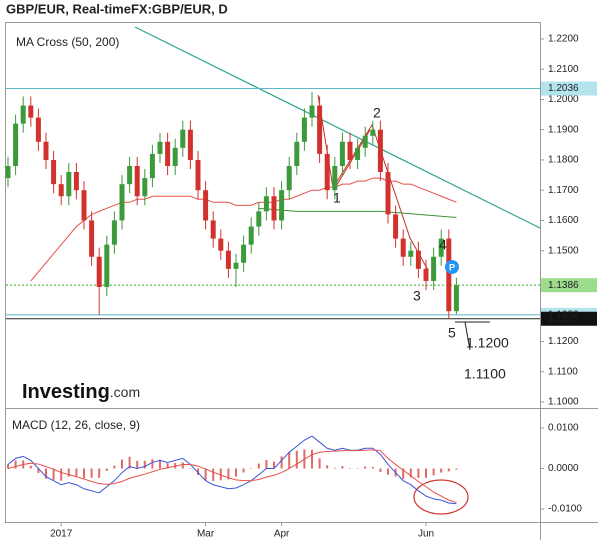  I want to click on y2-tick-label: 0.0000, so click(563, 468).